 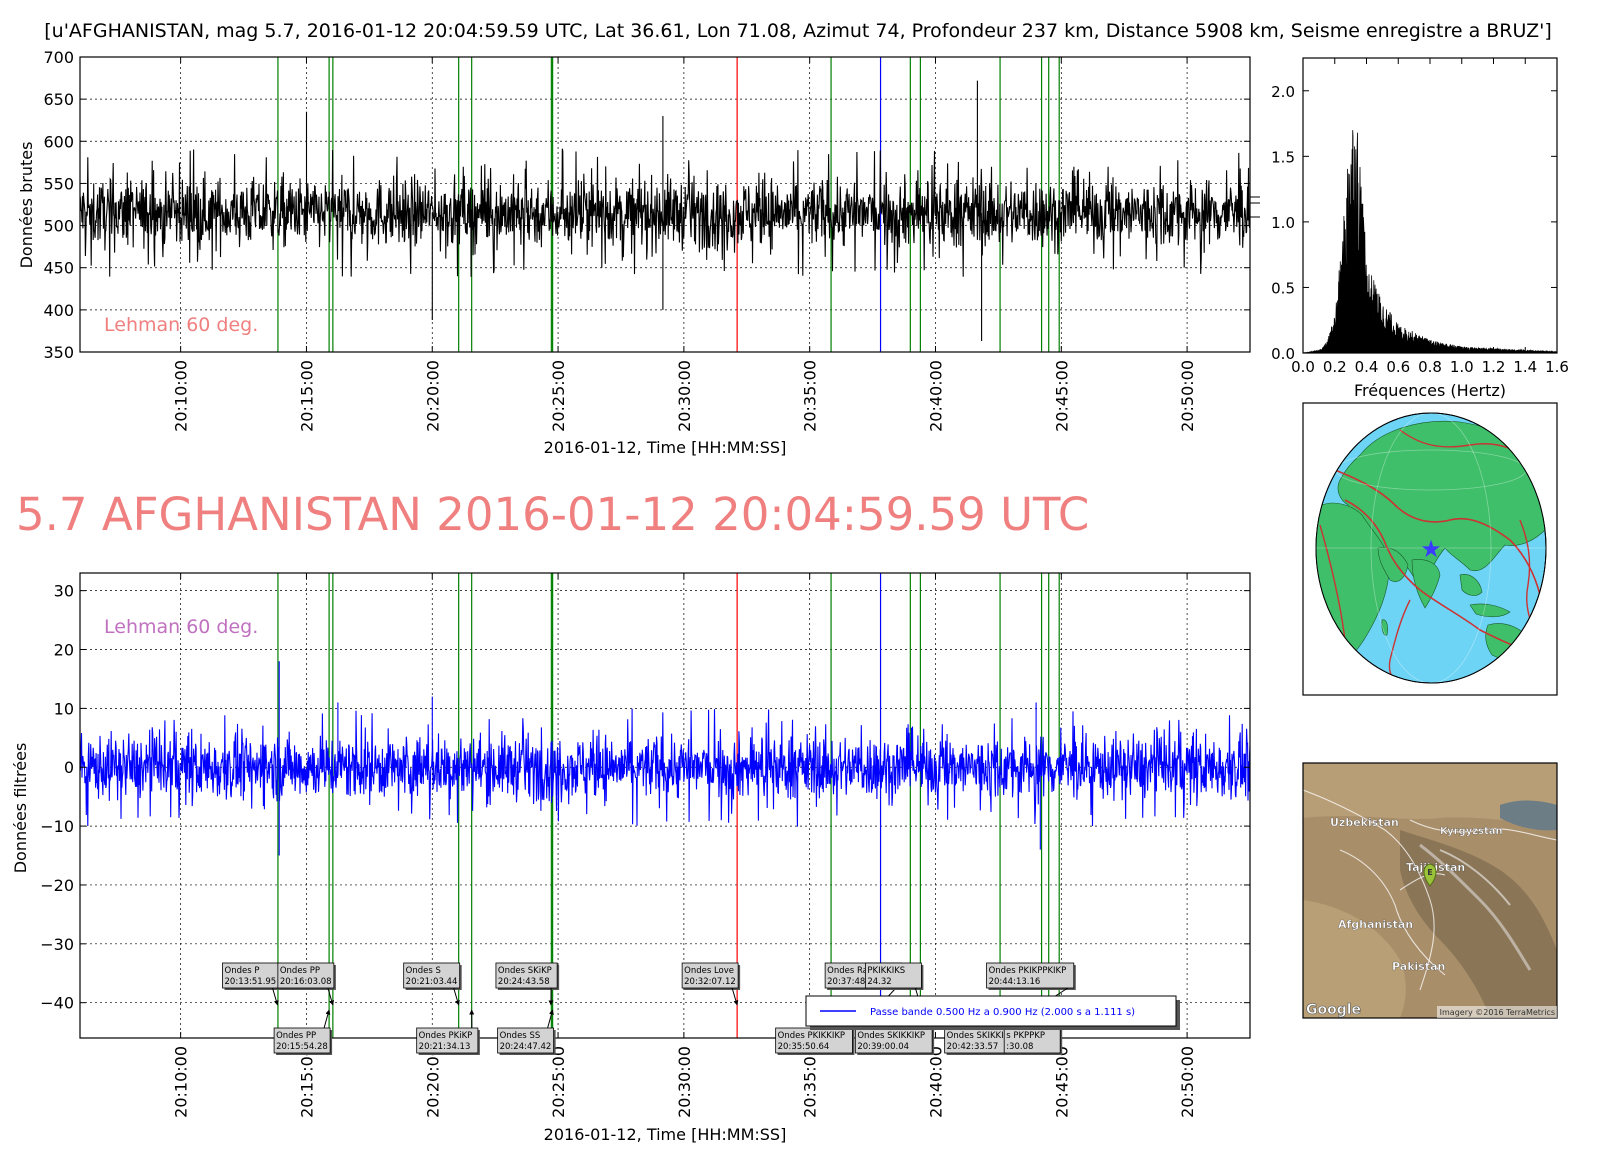 I want to click on phase-label-name: Ondes PKiKP, so click(x=446, y=1036).